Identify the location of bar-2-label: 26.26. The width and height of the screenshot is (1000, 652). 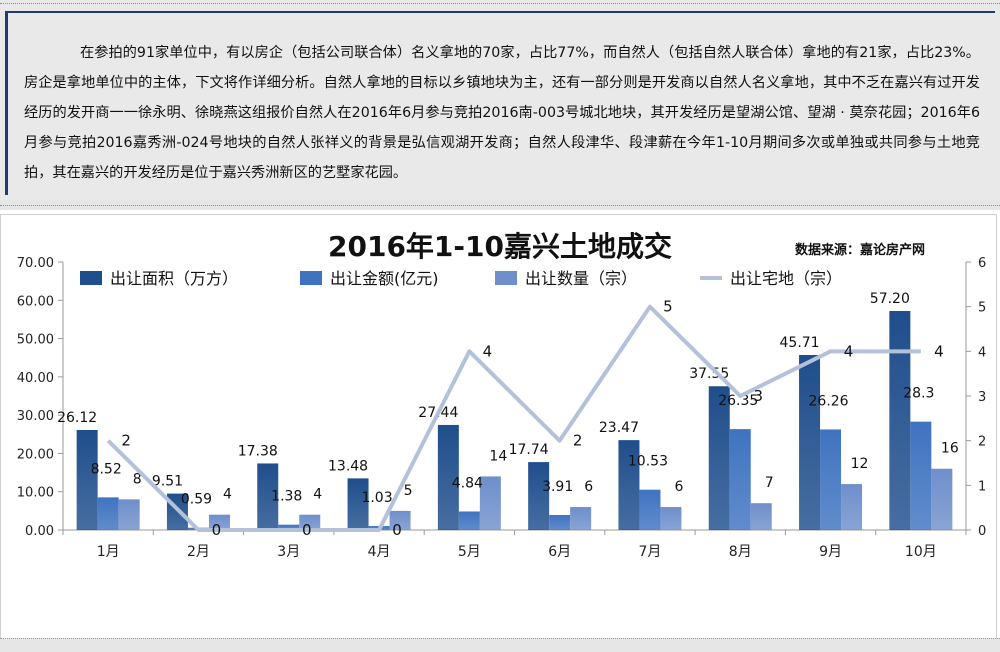
(829, 401).